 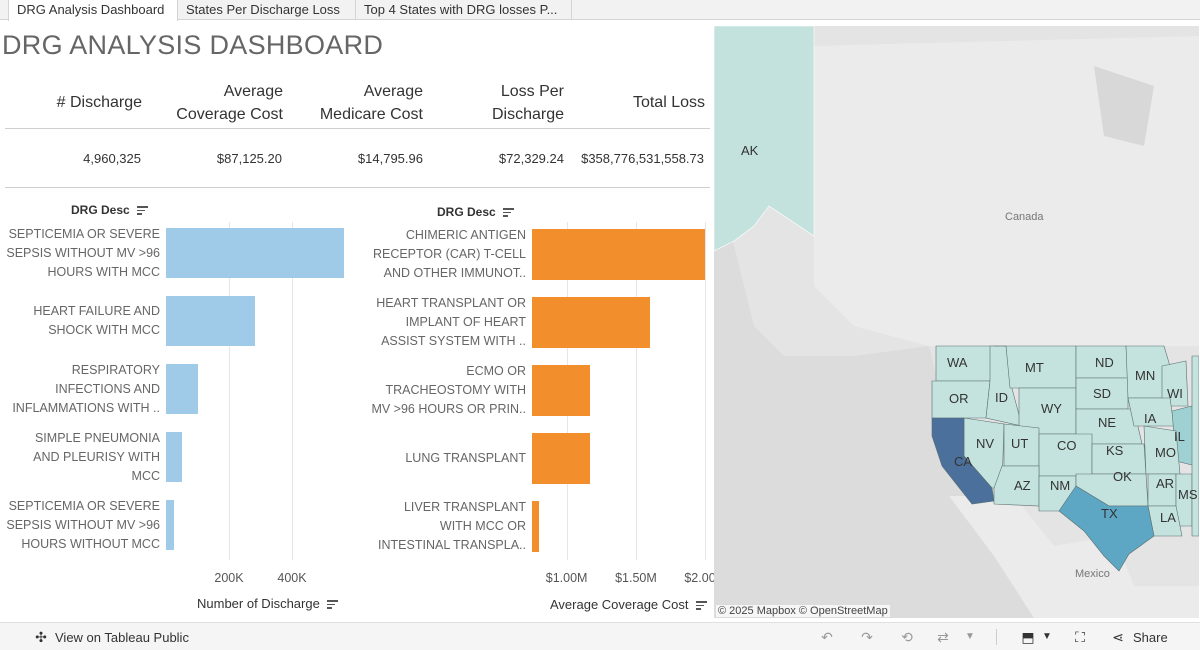 I want to click on state-label-sd: SD, so click(x=1102, y=393).